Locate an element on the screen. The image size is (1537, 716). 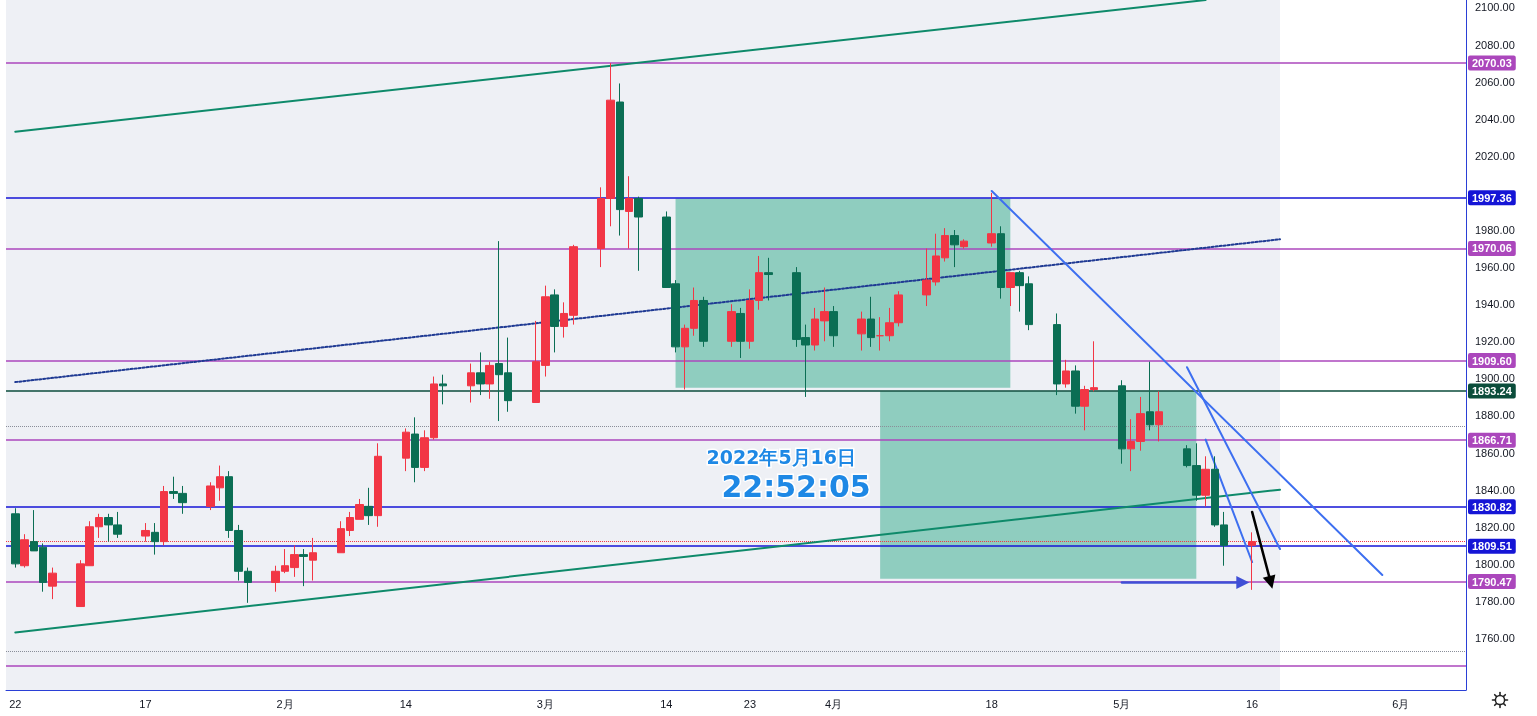
y-tick-label: 1880.00 is located at coordinates (1495, 415).